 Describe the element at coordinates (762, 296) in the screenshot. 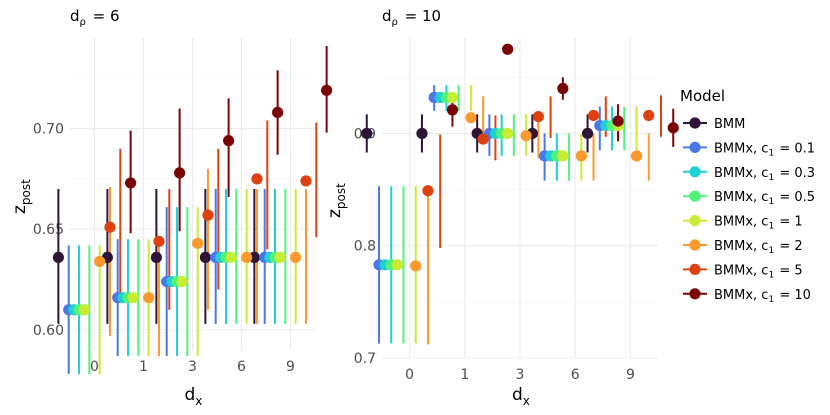

I see `legend-label: BMMx, c1 = 10` at that location.